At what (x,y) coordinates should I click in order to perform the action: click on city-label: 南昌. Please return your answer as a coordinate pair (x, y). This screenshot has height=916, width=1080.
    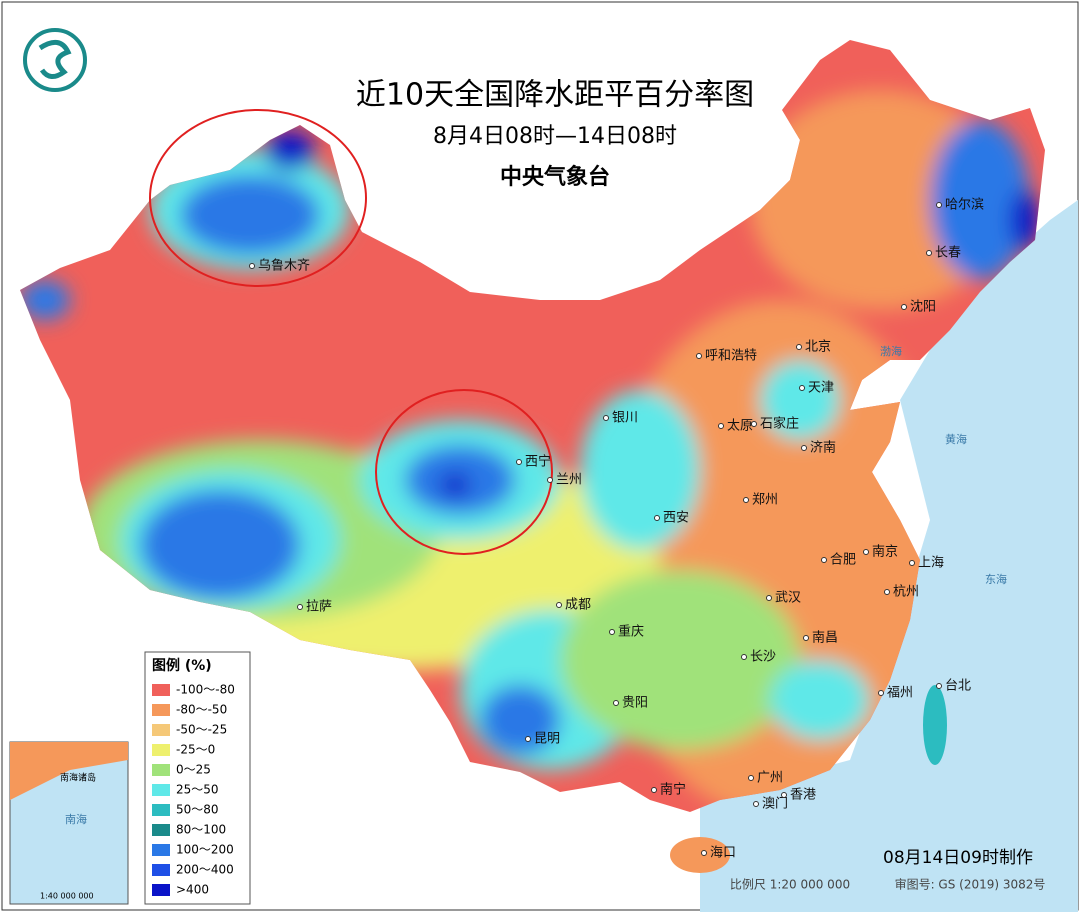
    Looking at the image, I should click on (825, 638).